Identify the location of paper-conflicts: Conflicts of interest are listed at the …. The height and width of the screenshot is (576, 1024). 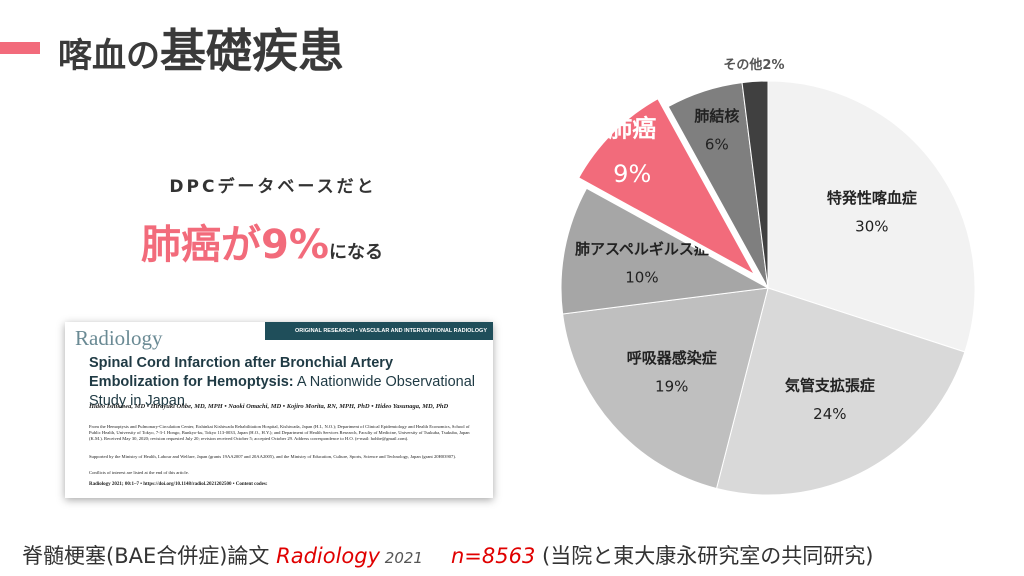
(139, 472).